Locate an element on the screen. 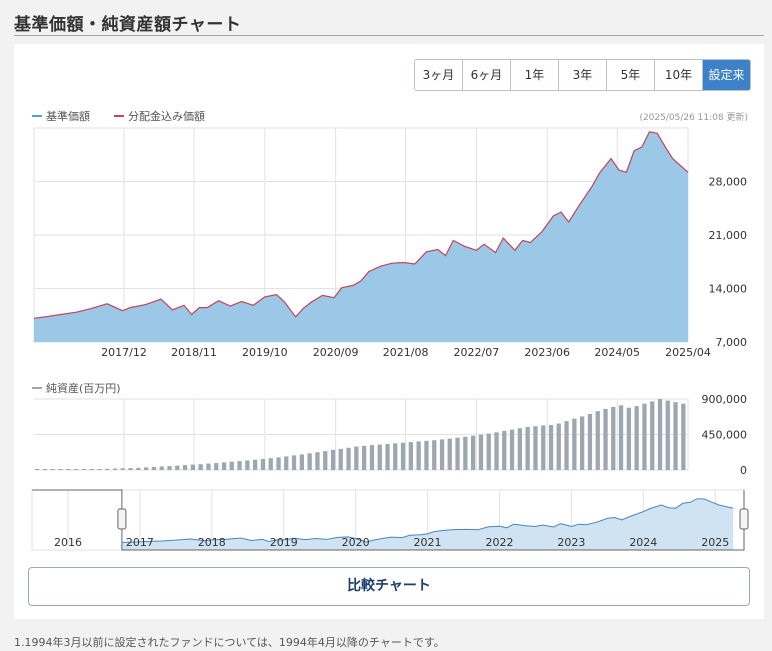 This screenshot has width=772, height=651. compare-chart-button: 比較チャート is located at coordinates (389, 586).